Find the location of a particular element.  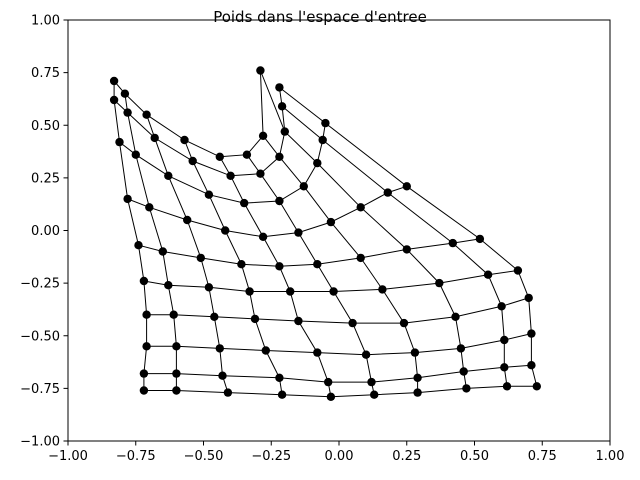

x-axis: −1.00 −0.75 −0.50 −0.25 0.00 0.25 0.50 0.75 1.00 is located at coordinates (336, 452).